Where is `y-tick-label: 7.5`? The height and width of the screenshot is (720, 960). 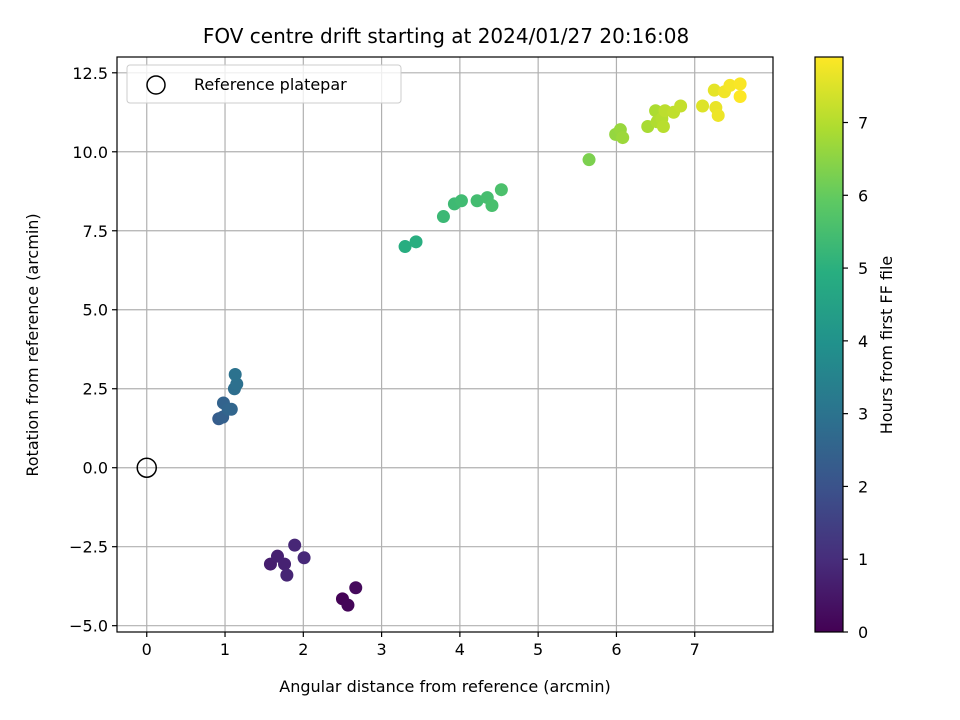
y-tick-label: 7.5 is located at coordinates (95, 231).